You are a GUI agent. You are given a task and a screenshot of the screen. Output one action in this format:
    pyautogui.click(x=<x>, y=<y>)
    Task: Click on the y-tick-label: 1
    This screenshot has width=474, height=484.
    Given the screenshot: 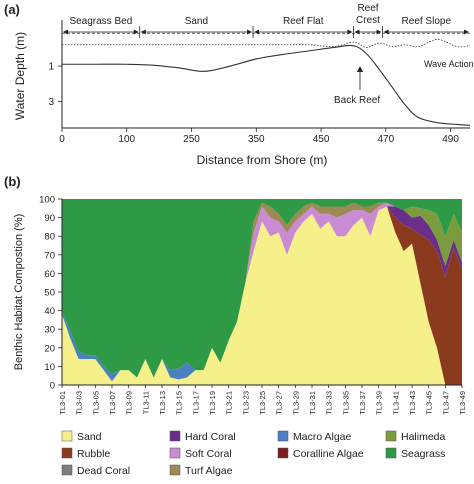 What is the action you would take?
    pyautogui.click(x=51, y=67)
    